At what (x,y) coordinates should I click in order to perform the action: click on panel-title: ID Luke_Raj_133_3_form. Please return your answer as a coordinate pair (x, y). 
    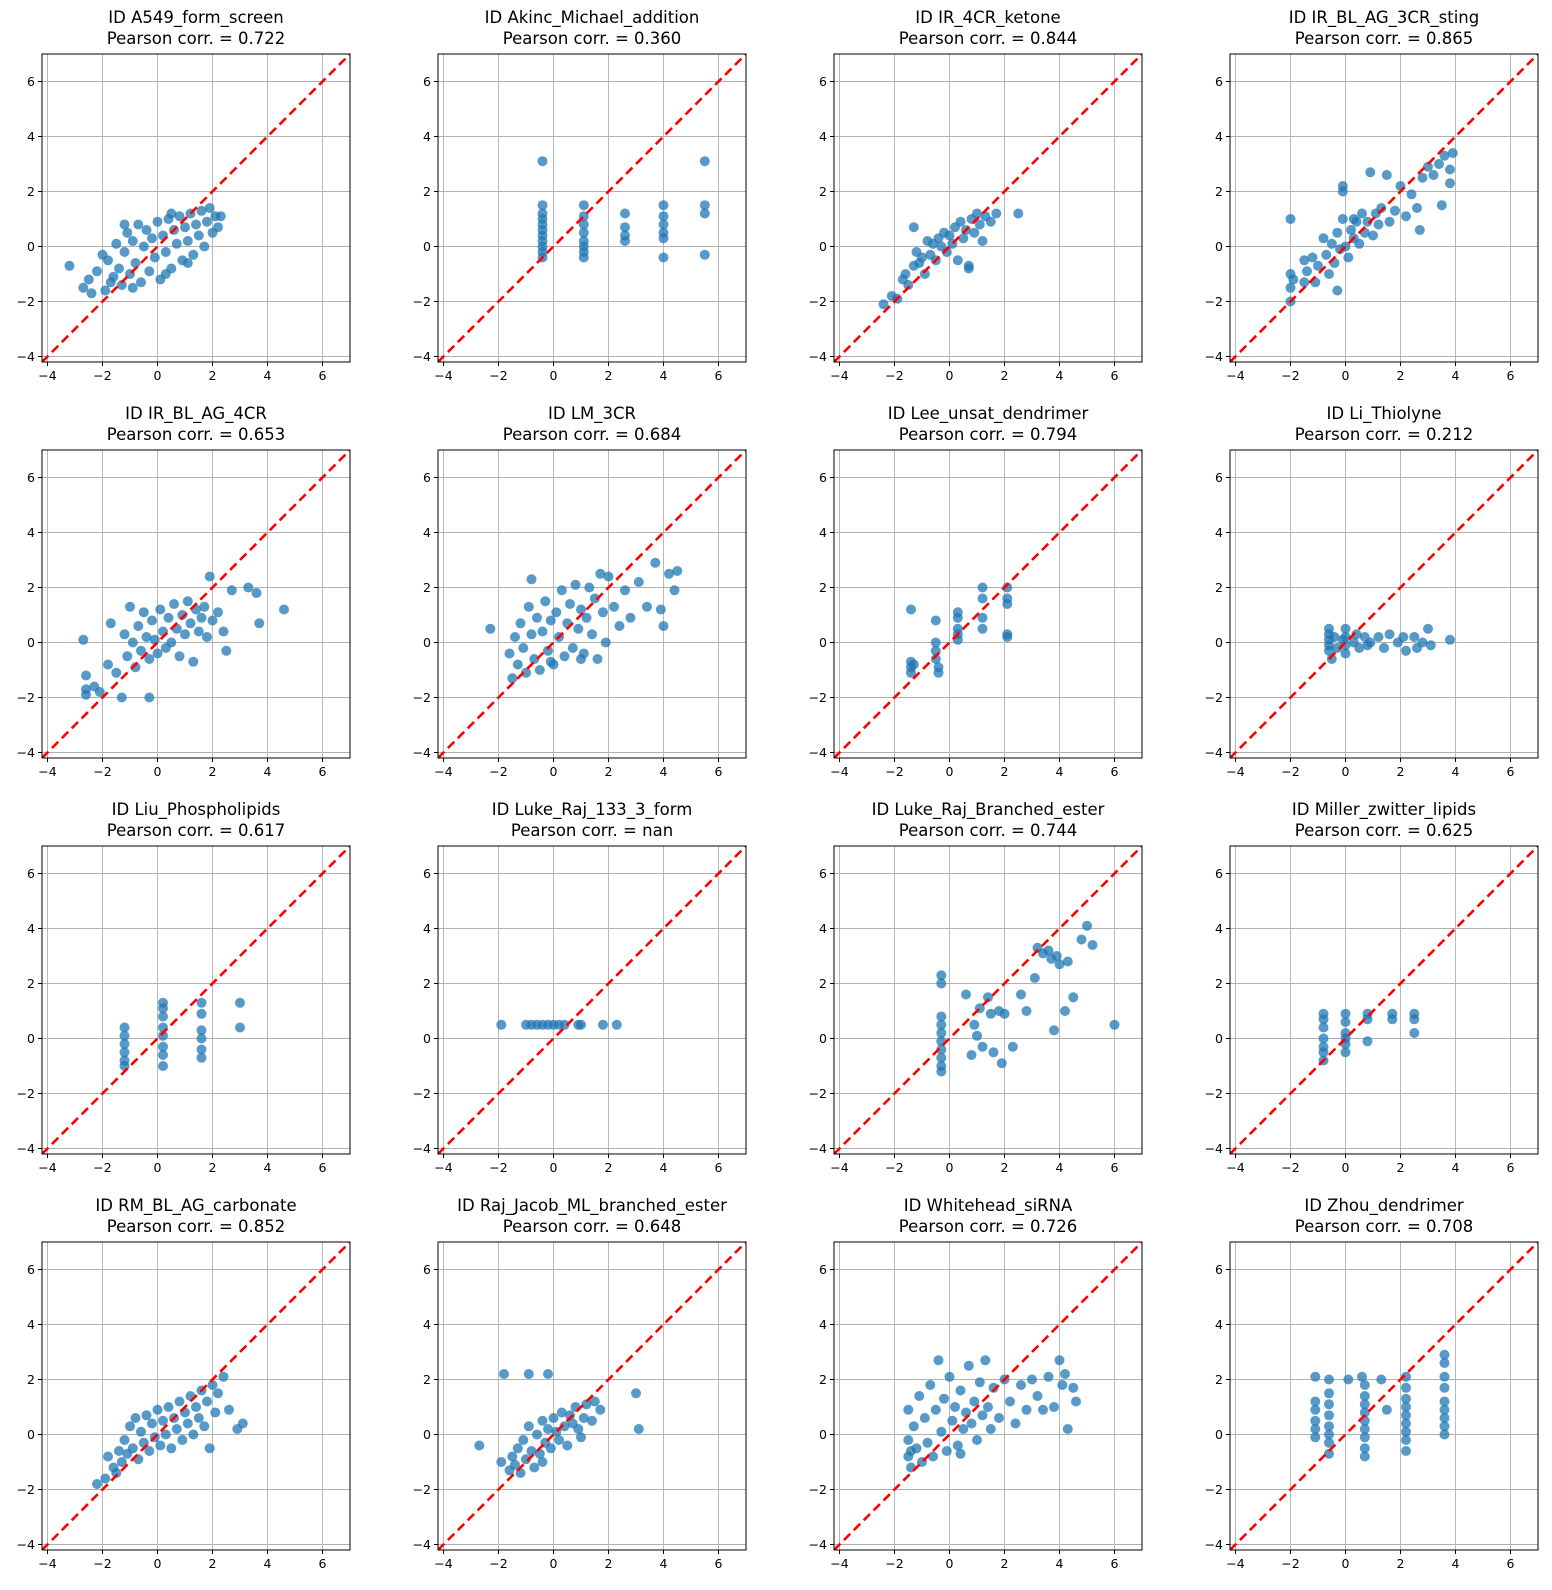
    Looking at the image, I should click on (592, 810).